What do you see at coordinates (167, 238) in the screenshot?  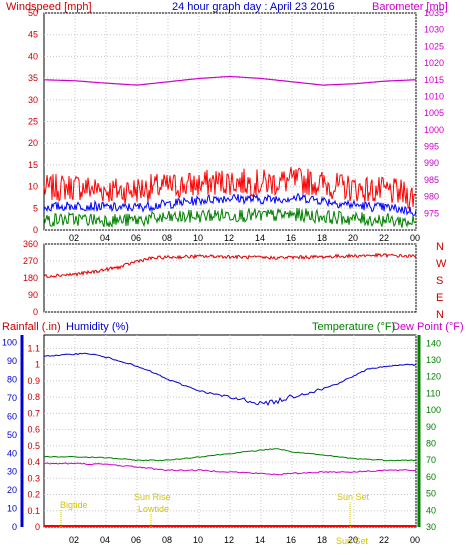 I see `wind-x-tick: 08` at bounding box center [167, 238].